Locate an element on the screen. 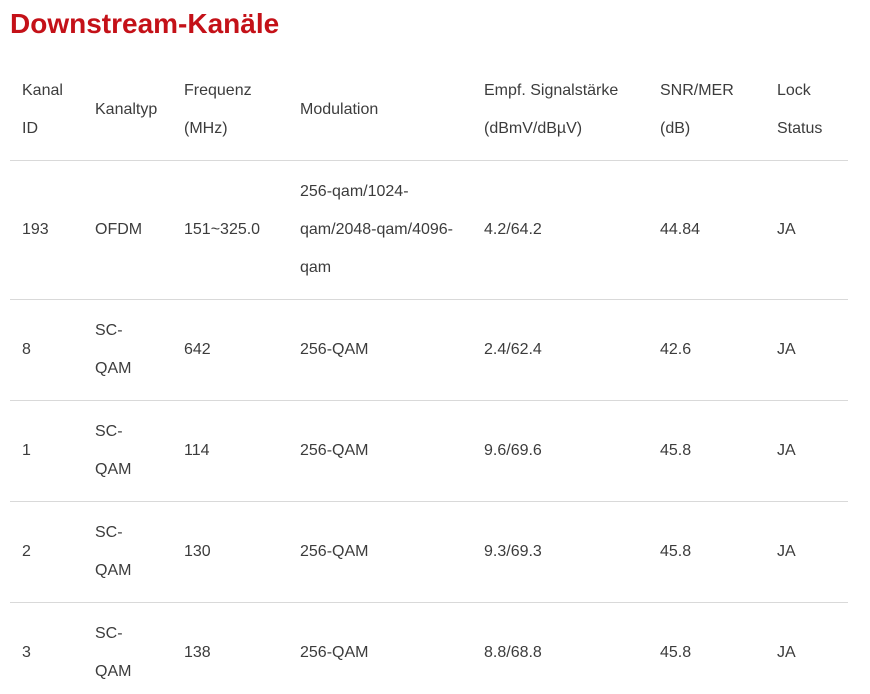 The width and height of the screenshot is (870, 694). cell-value: 256-qam/⁠1024-qam/⁠2048-qam/⁠4096-qam is located at coordinates (376, 229).